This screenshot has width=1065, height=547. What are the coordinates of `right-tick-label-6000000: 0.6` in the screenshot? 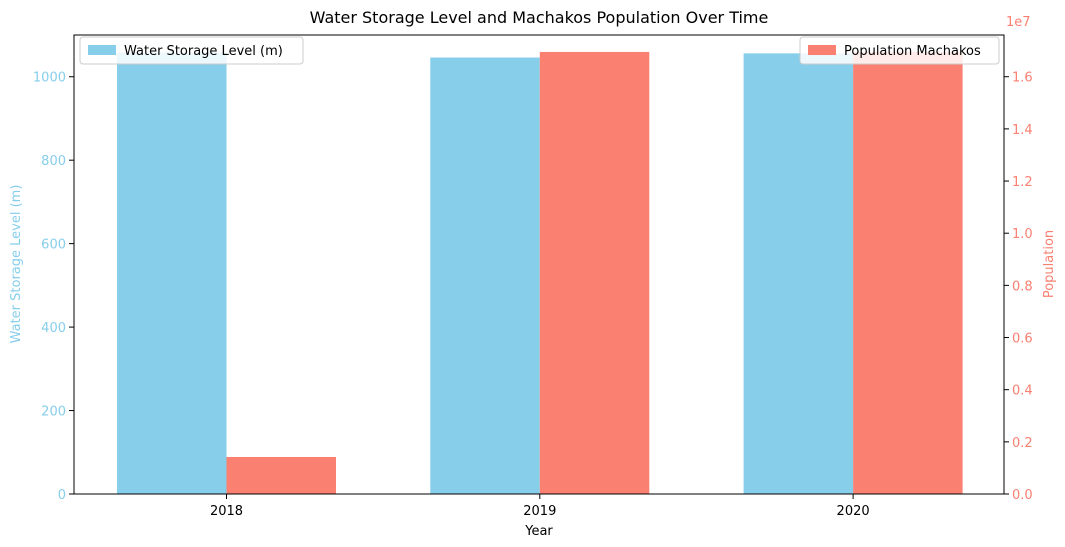 It's located at (1022, 339).